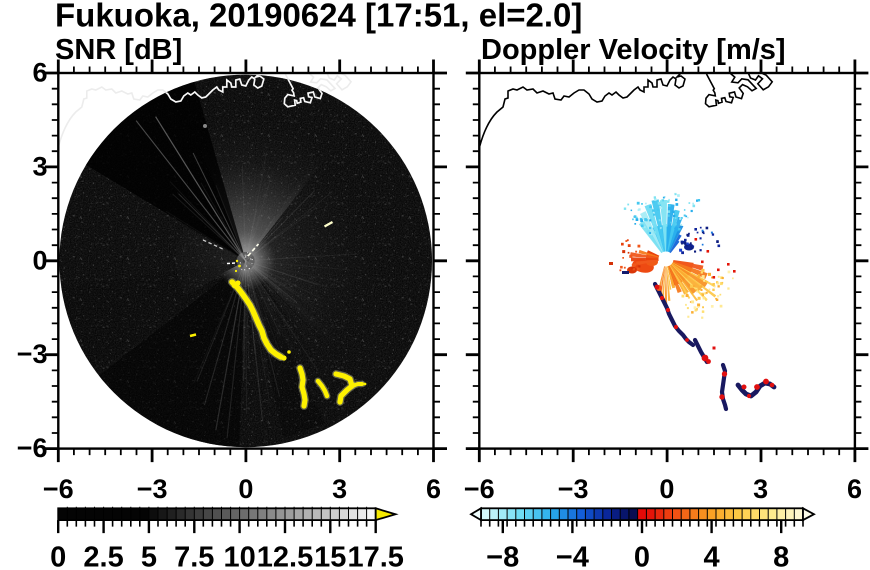 The image size is (870, 570). I want to click on svg-text: 12.5, so click(285, 556).